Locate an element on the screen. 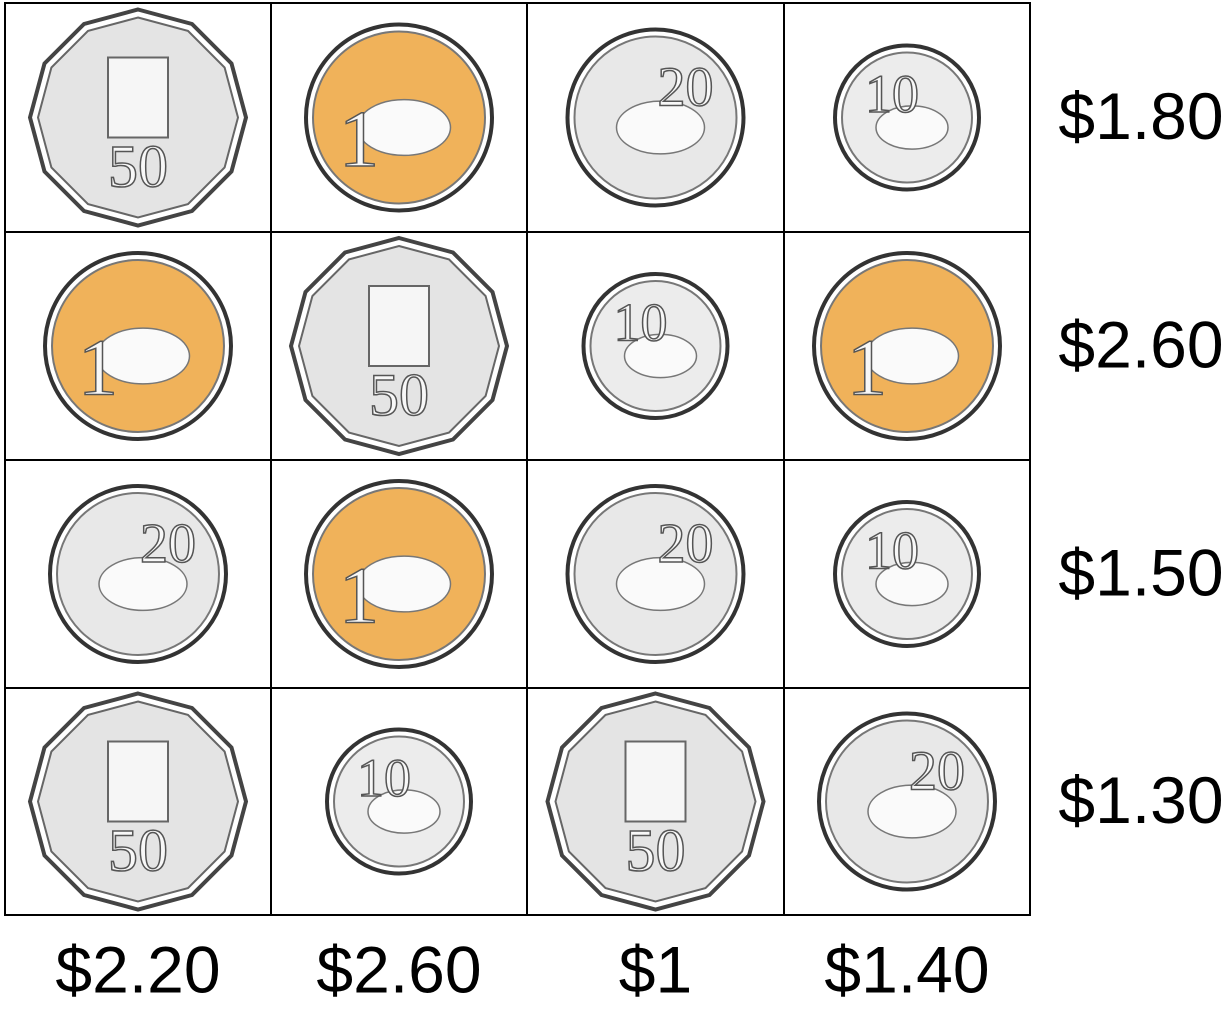 Image resolution: width=1230 pixels, height=1011 pixels. row-total: $1.50 is located at coordinates (1140, 572).